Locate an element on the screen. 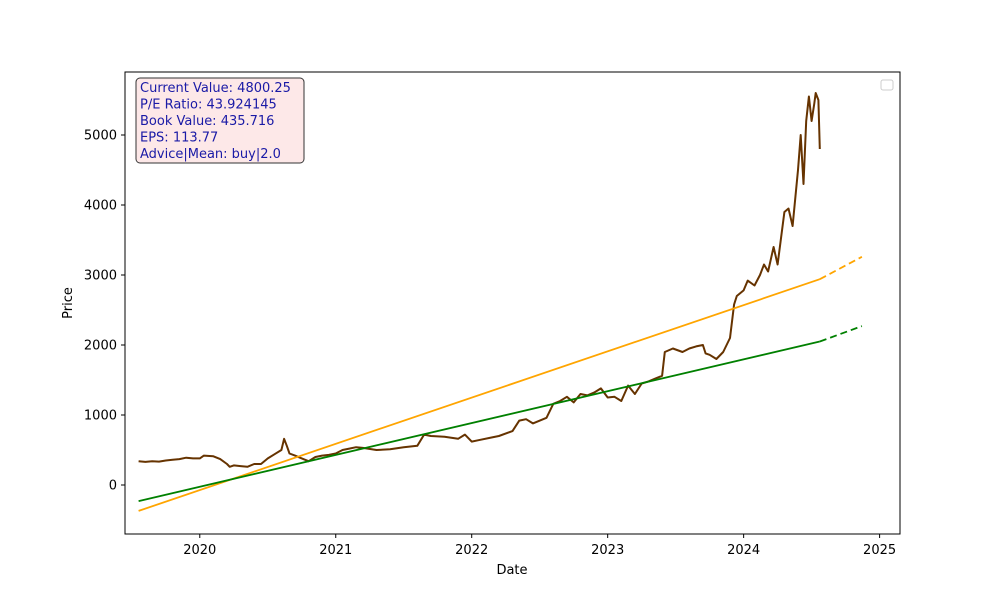 The height and width of the screenshot is (600, 1000). y-tick-label: 3000 is located at coordinates (100, 276).